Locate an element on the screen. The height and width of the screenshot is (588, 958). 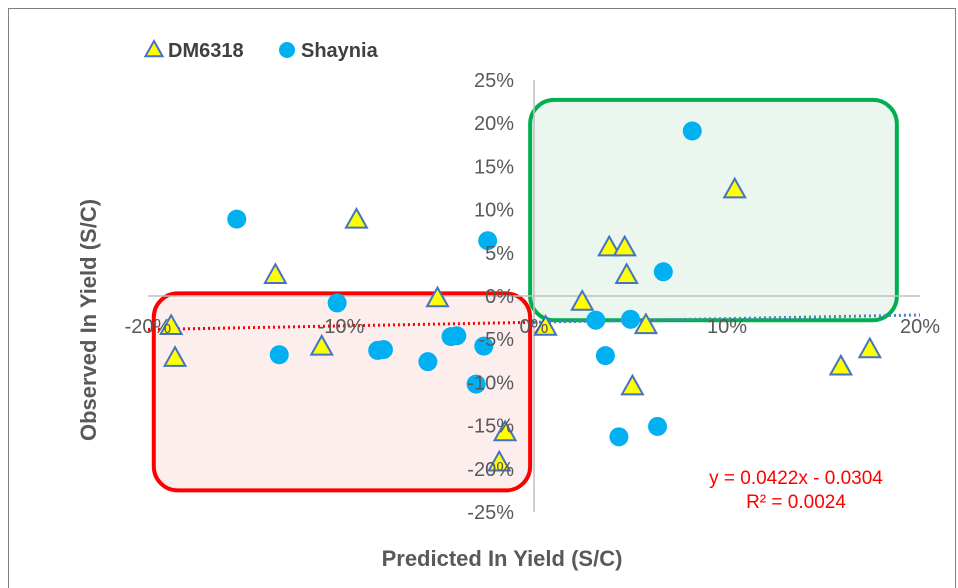
trendline-r-squared: R² = 0.0024 is located at coordinates (796, 502).